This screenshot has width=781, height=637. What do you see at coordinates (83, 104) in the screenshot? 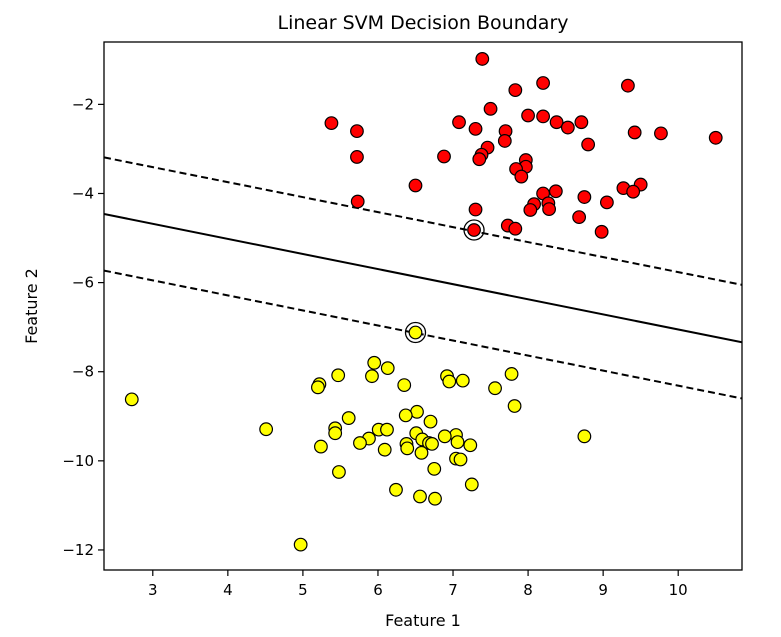
I see `y-tick-label: −2` at bounding box center [83, 104].